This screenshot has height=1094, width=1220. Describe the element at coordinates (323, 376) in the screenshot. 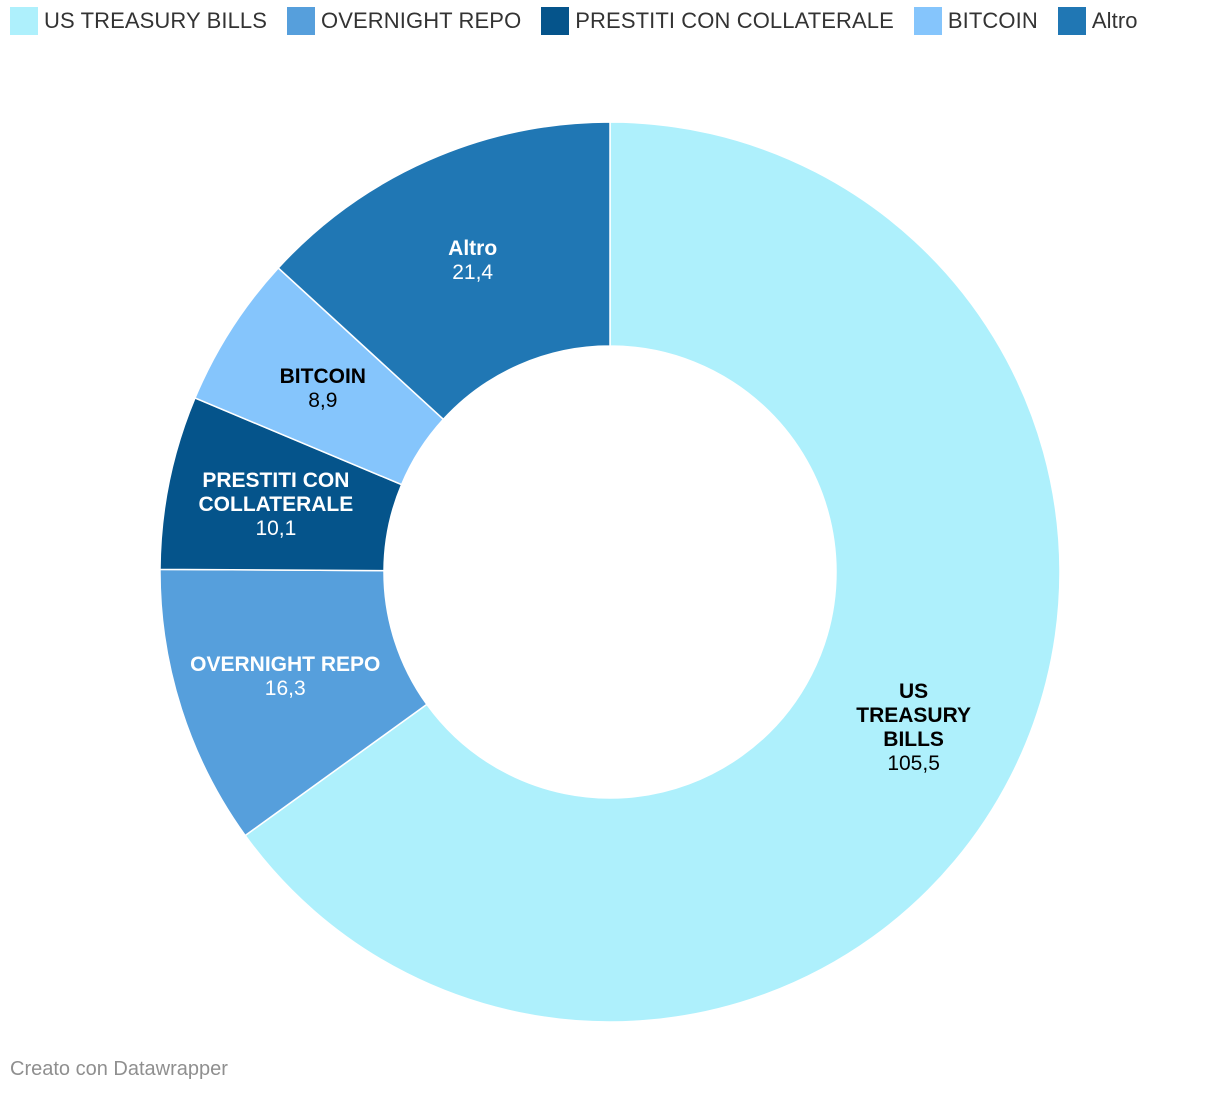

I see `slice-label-line: BITCOIN` at that location.